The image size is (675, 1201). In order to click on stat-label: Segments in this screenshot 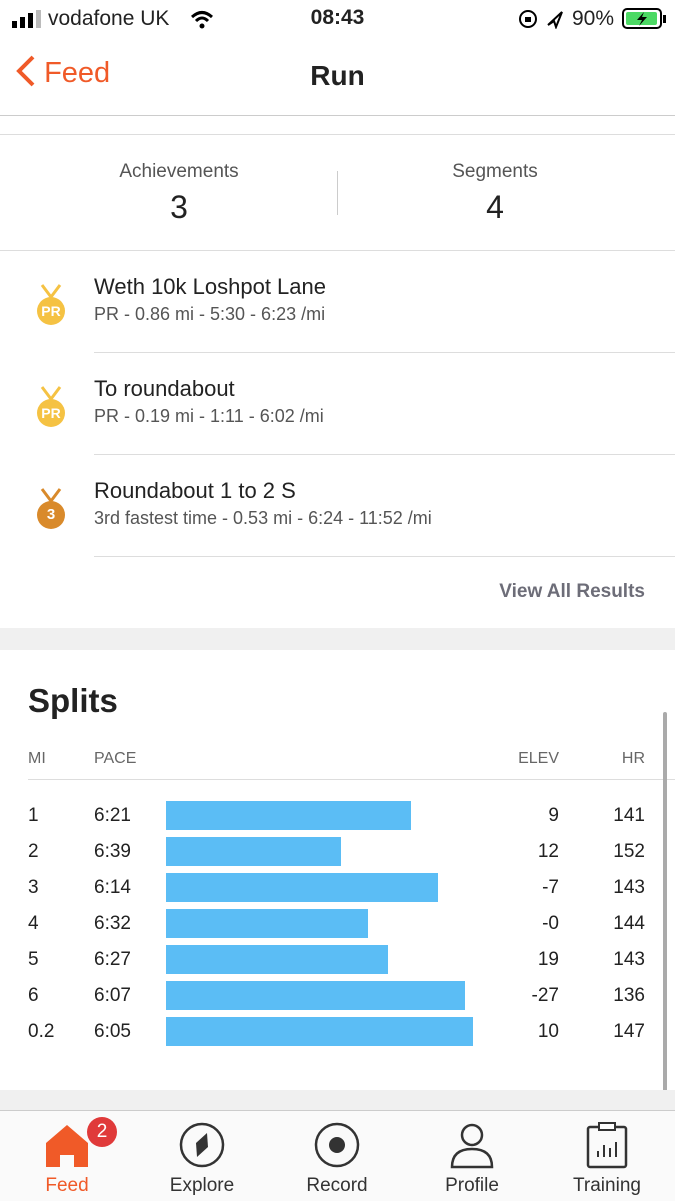, I will do `click(495, 171)`.